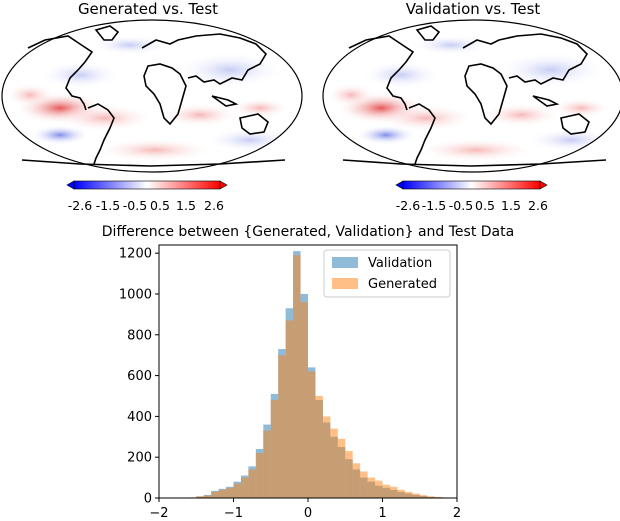  What do you see at coordinates (233, 513) in the screenshot?
I see `x-tick-label: −1` at bounding box center [233, 513].